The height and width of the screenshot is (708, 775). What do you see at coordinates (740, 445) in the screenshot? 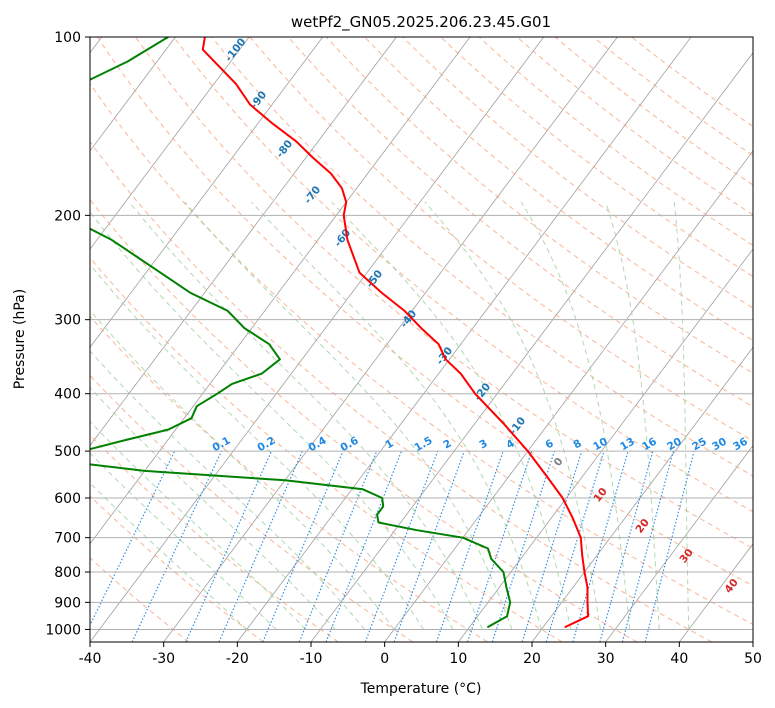
I see `mixing-ratio-label: 36` at bounding box center [740, 445].